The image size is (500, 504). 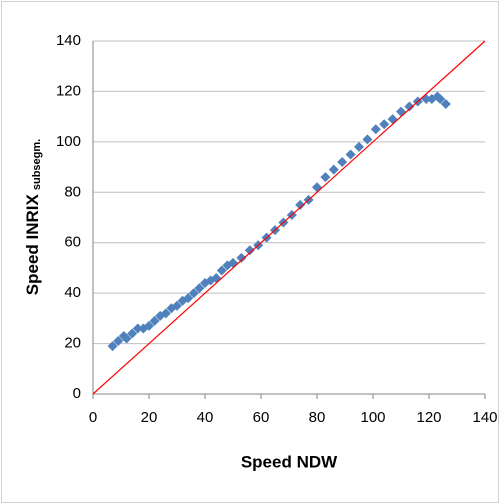 I want to click on y-tick-label: 140, so click(x=68, y=40).